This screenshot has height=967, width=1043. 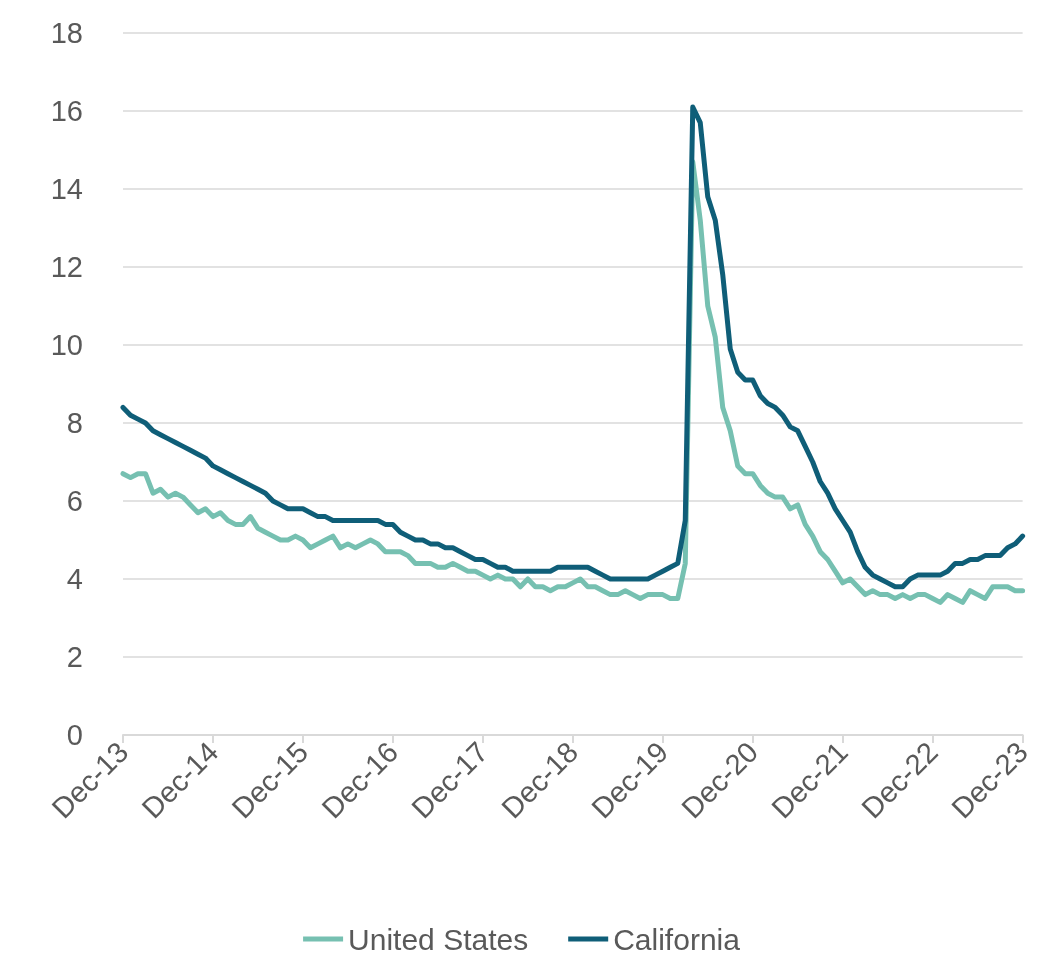 I want to click on y-tick-label: 14, so click(x=66, y=189).